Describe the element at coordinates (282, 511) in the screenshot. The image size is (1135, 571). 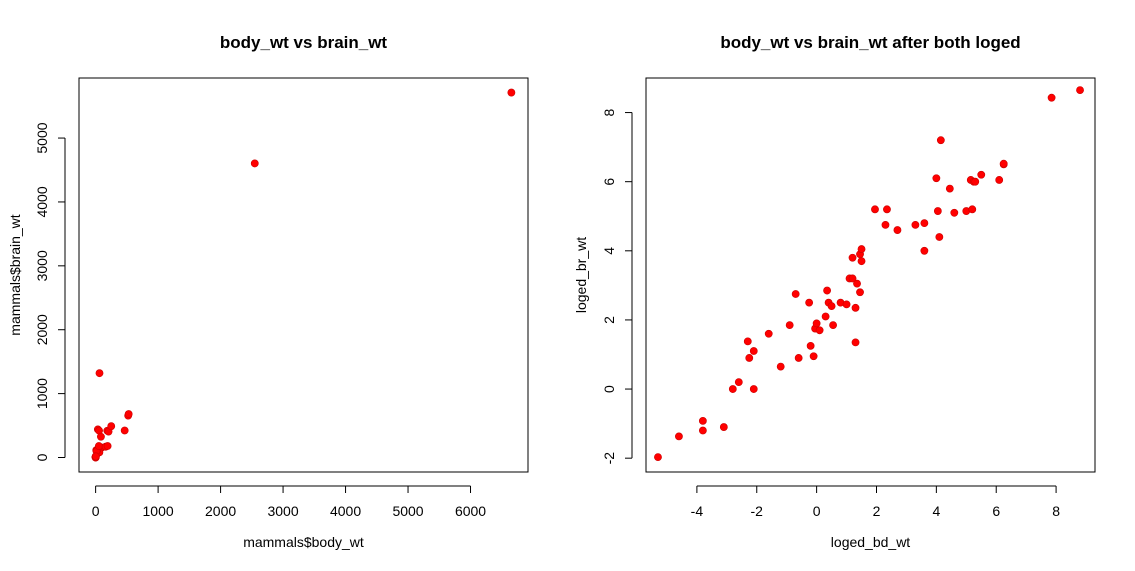
I see `x-tick-label: 3000` at that location.